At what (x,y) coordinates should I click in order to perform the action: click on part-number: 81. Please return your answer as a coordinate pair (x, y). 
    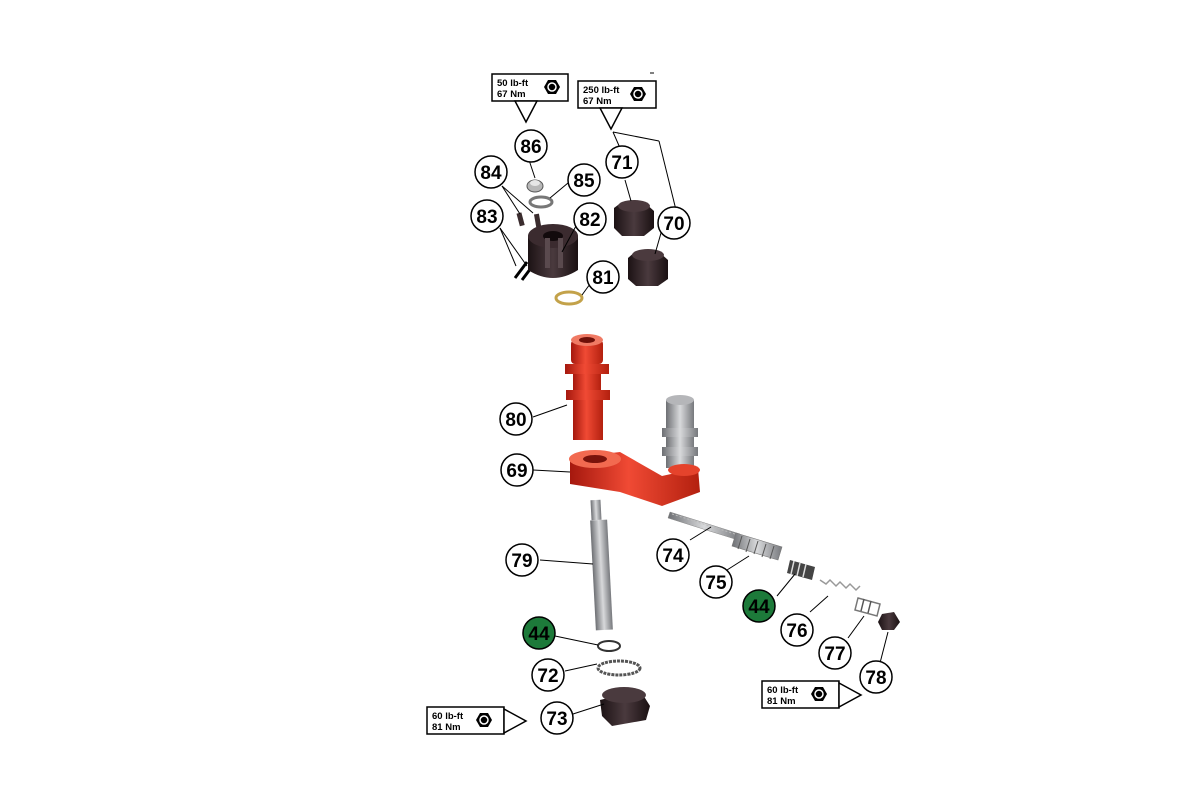
    Looking at the image, I should click on (603, 278).